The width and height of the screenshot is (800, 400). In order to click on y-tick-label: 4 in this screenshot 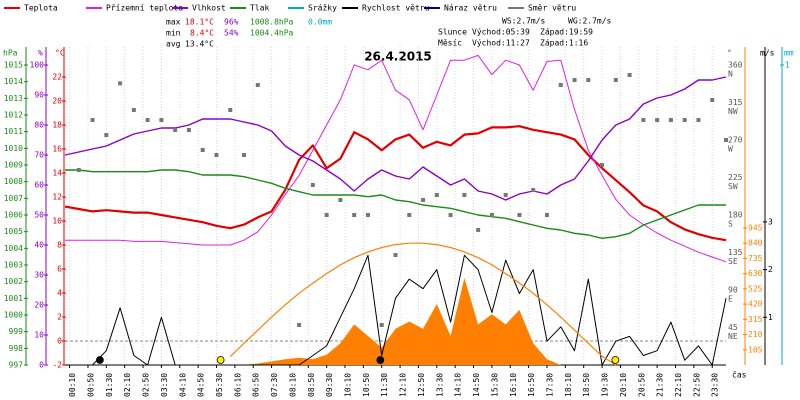, I will do `click(59, 293)`.